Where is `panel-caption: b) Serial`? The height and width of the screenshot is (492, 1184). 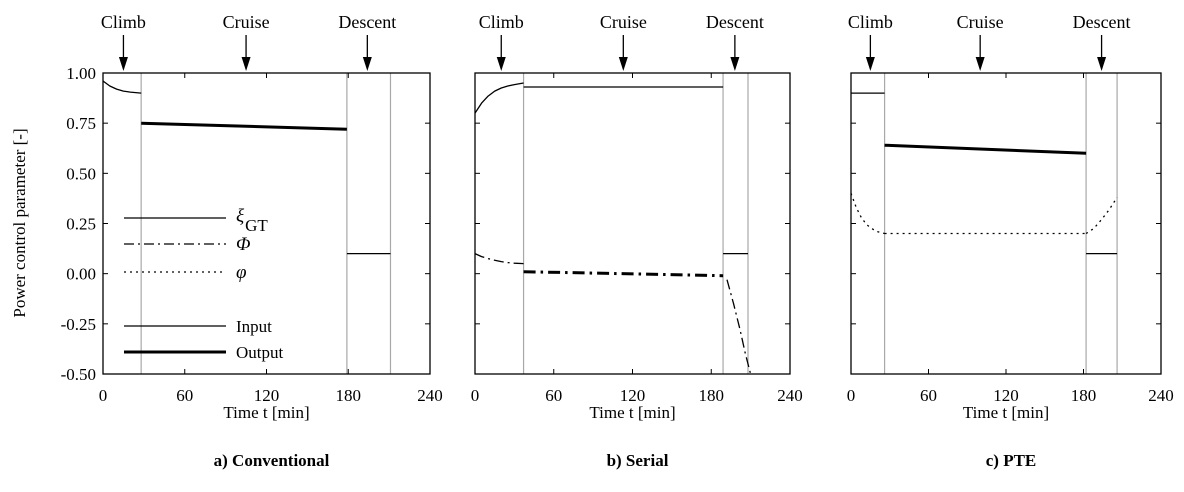 panel-caption: b) Serial is located at coordinates (638, 460).